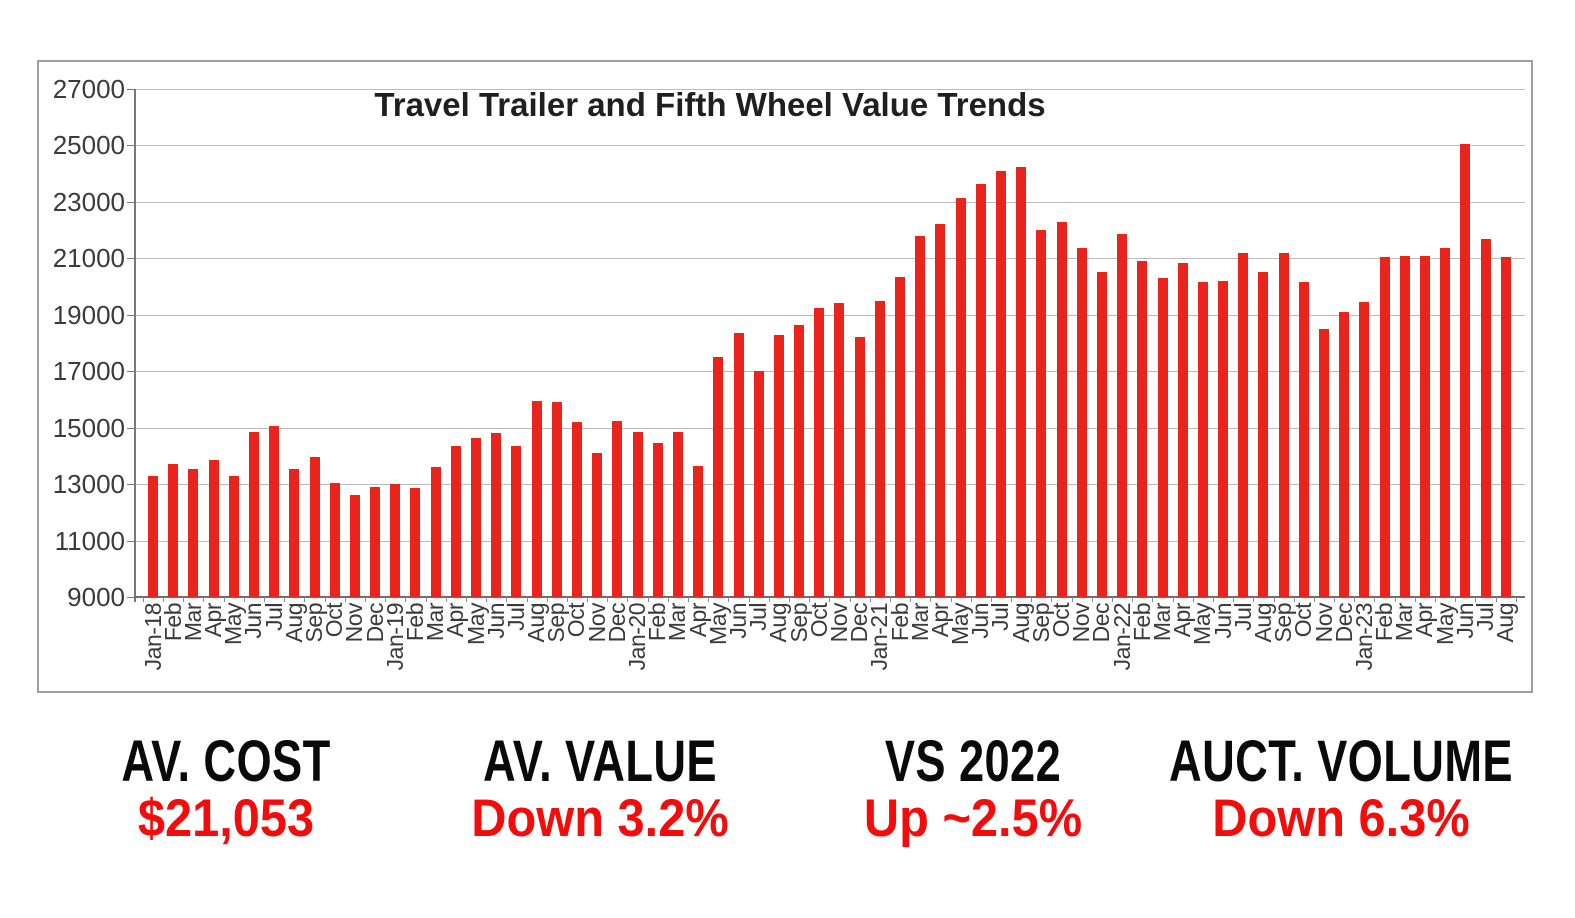  I want to click on stat-auct-volume: AUCT. VOLUME Down 6.3%, so click(1341, 789).